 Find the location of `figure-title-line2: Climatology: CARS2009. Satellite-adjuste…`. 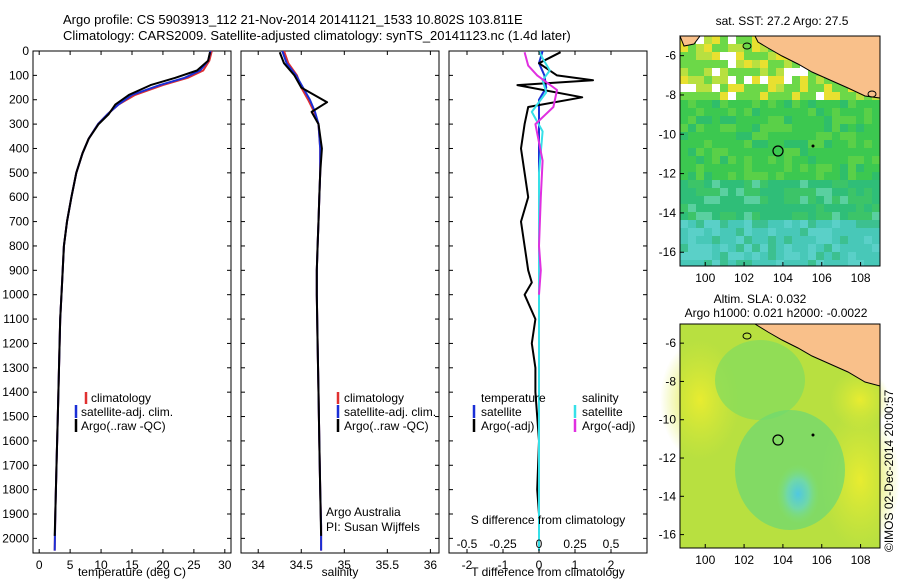

figure-title-line2: Climatology: CARS2009. Satellite-adjuste… is located at coordinates (317, 35).